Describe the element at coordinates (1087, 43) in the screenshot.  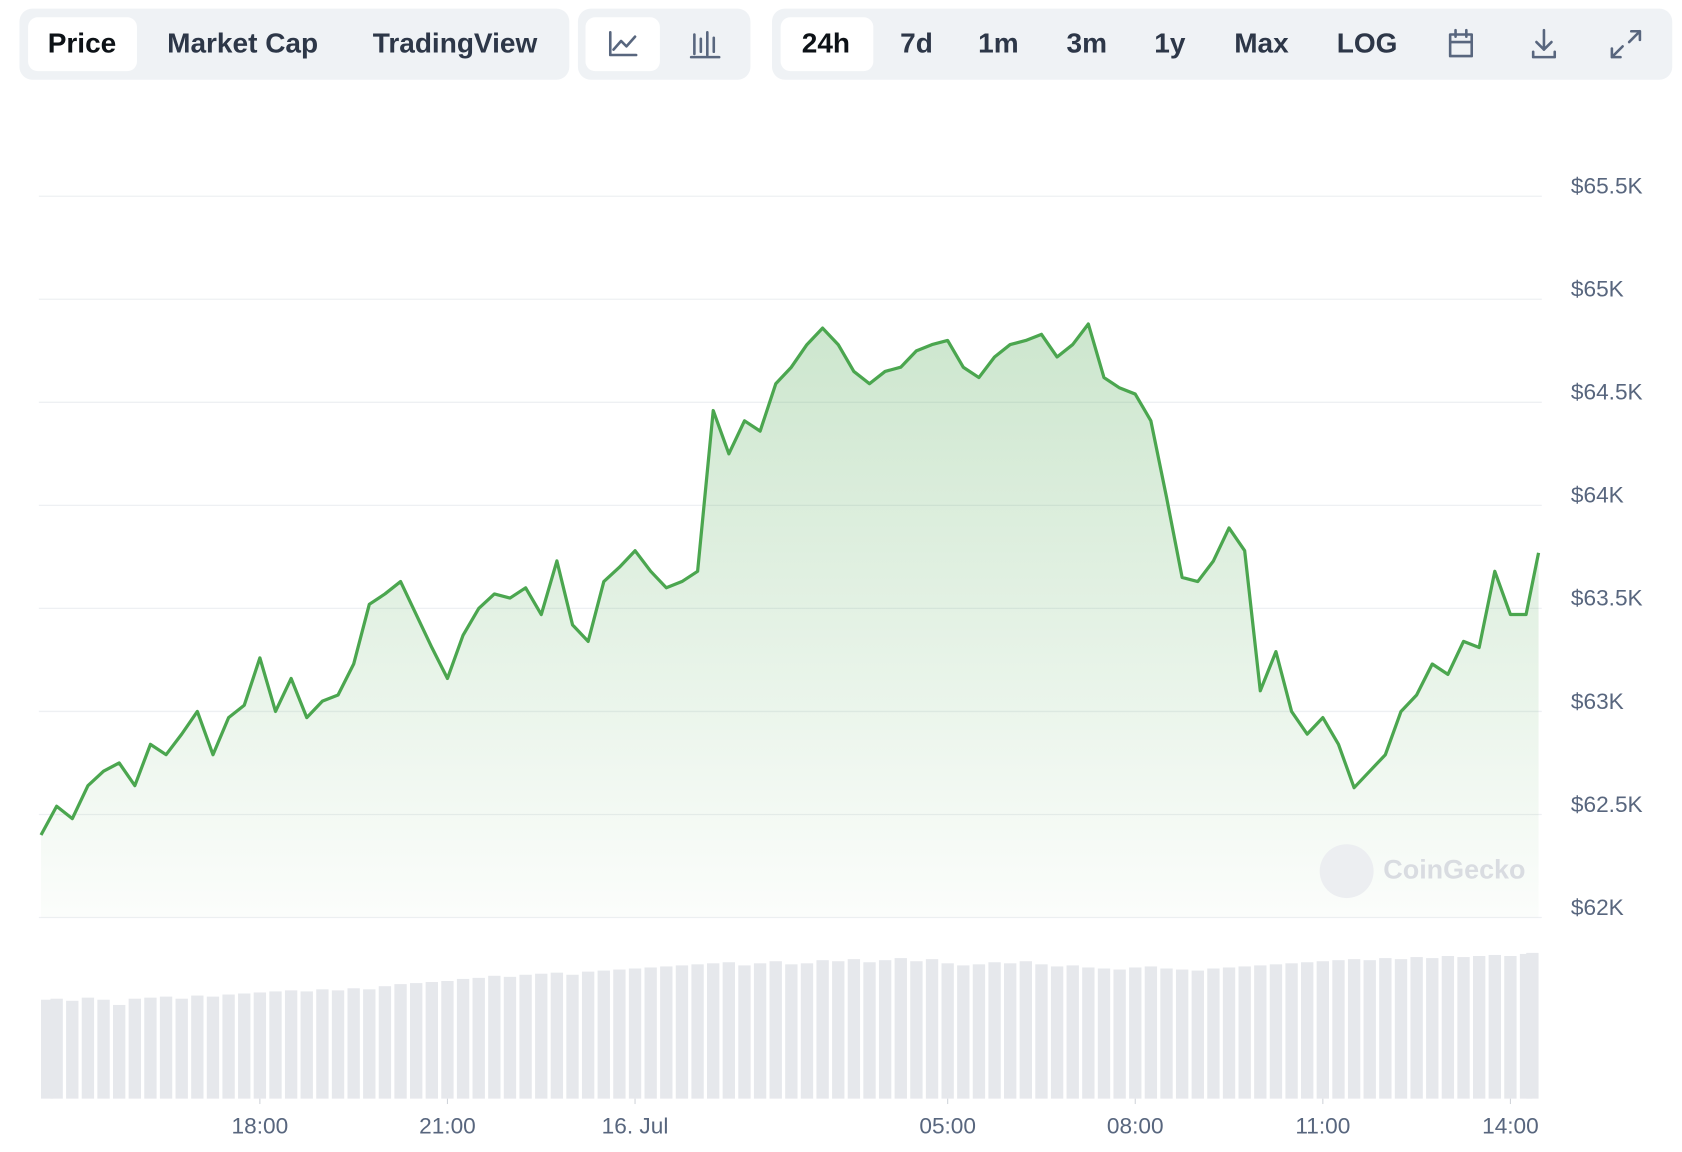
I see `range-button: 3m` at that location.